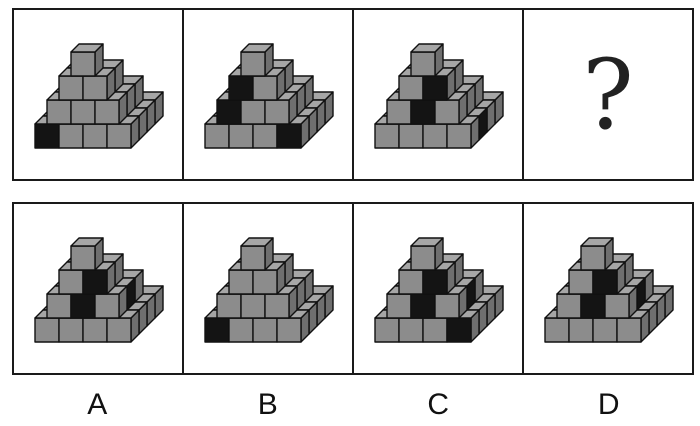  I want to click on question-cell-4: ?, so click(607, 94).